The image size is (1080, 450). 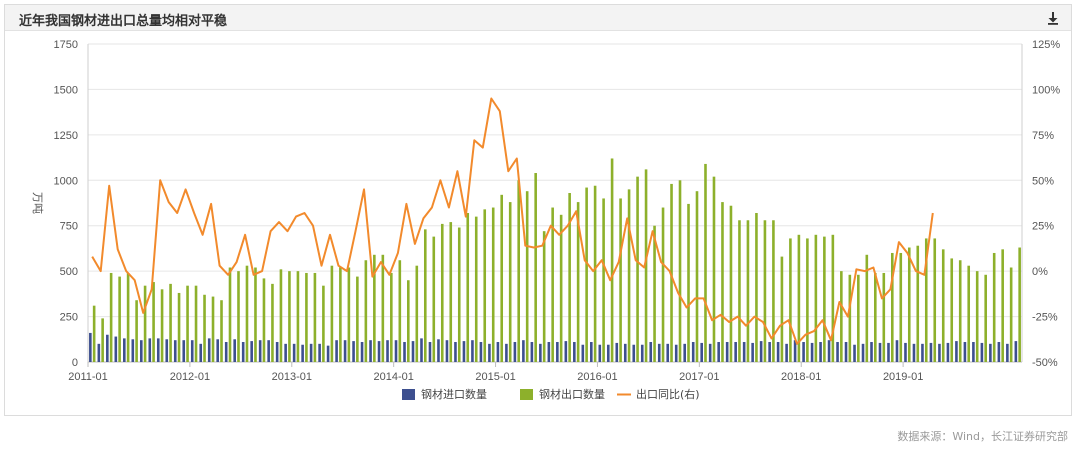 What do you see at coordinates (88, 377) in the screenshot?
I see `x-tick-label: 2011-01` at bounding box center [88, 377].